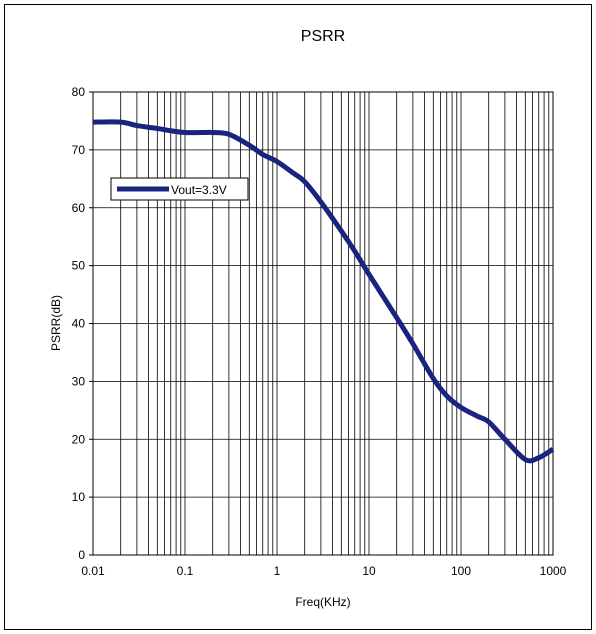 The image size is (596, 634). What do you see at coordinates (199, 190) in the screenshot?
I see `legend-label-vout-3-3v: Vout=3.3V` at bounding box center [199, 190].